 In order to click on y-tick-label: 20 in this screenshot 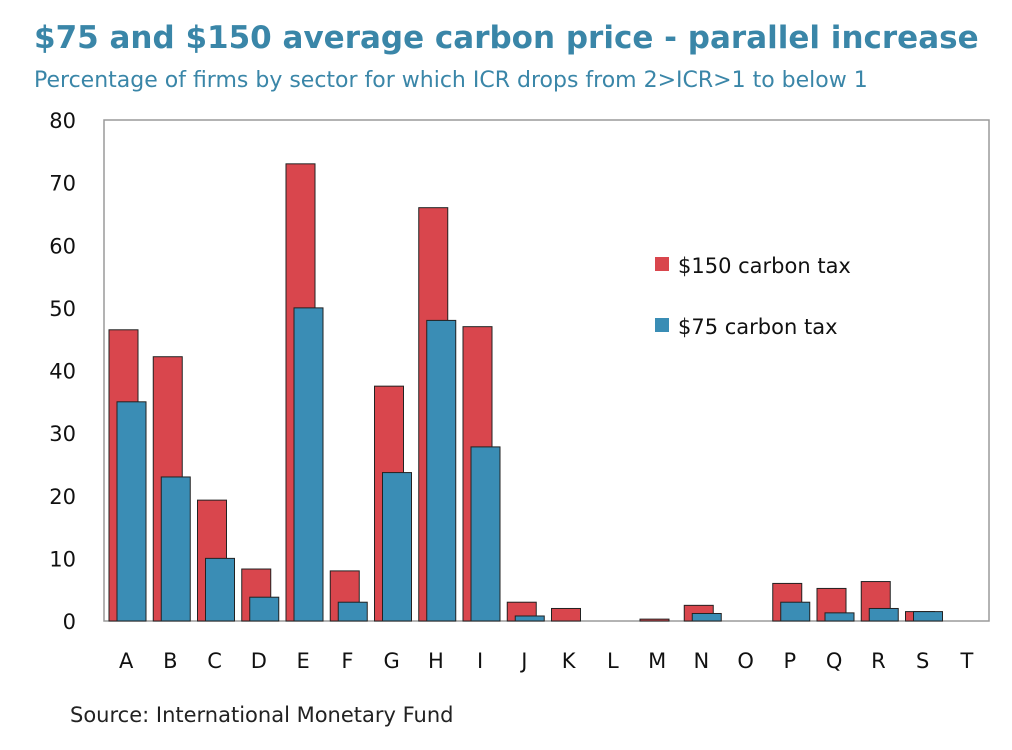, I will do `click(62, 497)`.